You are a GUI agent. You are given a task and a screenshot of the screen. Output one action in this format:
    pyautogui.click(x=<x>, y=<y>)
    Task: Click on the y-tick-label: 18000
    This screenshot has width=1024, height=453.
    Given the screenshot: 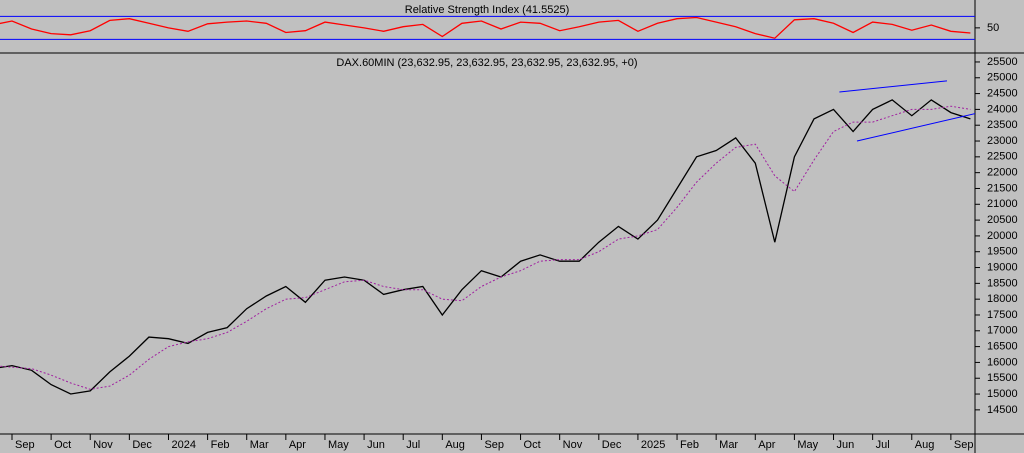 What is the action you would take?
    pyautogui.click(x=1002, y=299)
    